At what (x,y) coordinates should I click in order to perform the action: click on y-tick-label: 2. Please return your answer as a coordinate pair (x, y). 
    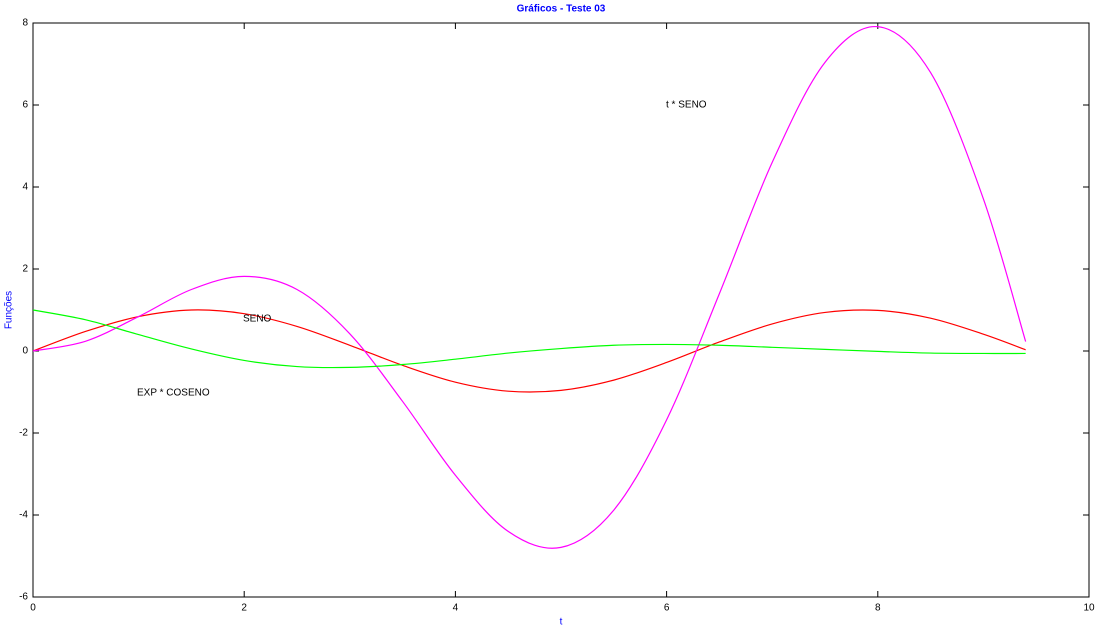
    Looking at the image, I should click on (25, 269).